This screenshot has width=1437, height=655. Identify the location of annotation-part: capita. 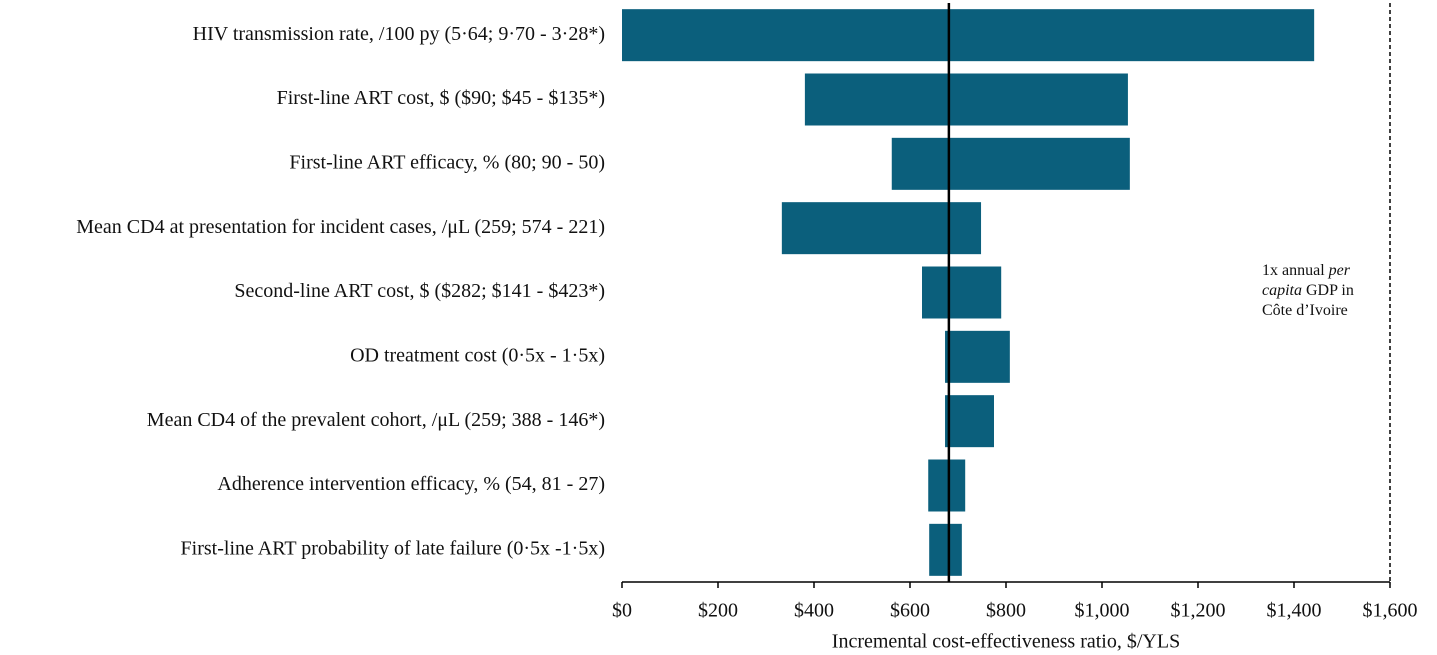
(1282, 290).